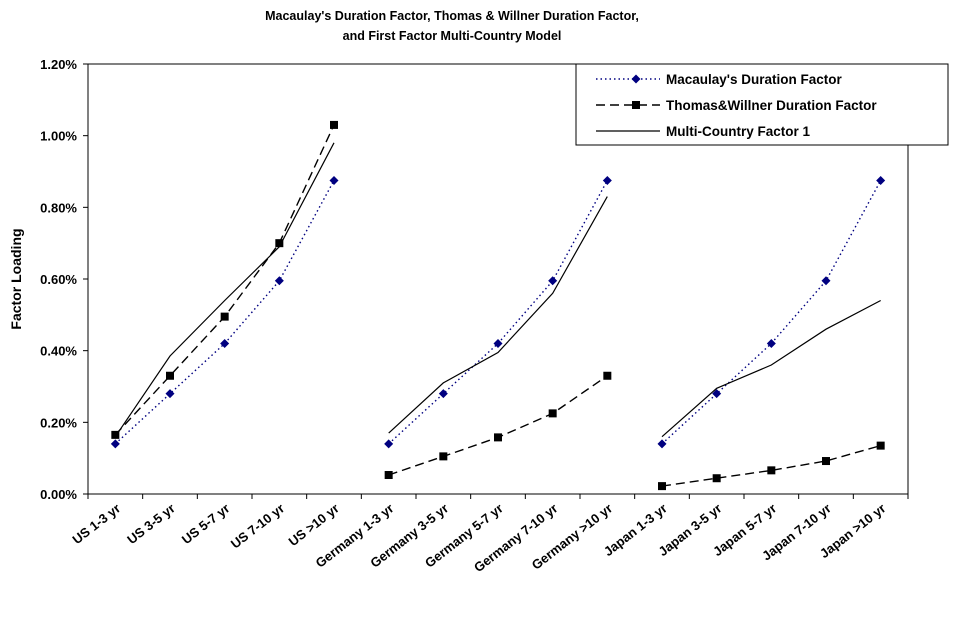  I want to click on legend-marker-square-icon, so click(636, 105).